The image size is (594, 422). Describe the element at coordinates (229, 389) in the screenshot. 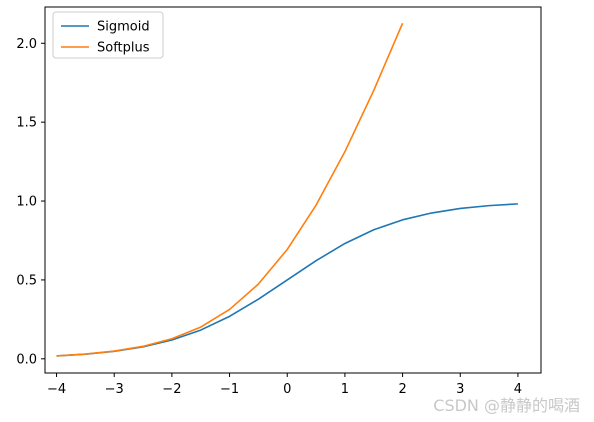

I see `x-tick-label: −1` at that location.